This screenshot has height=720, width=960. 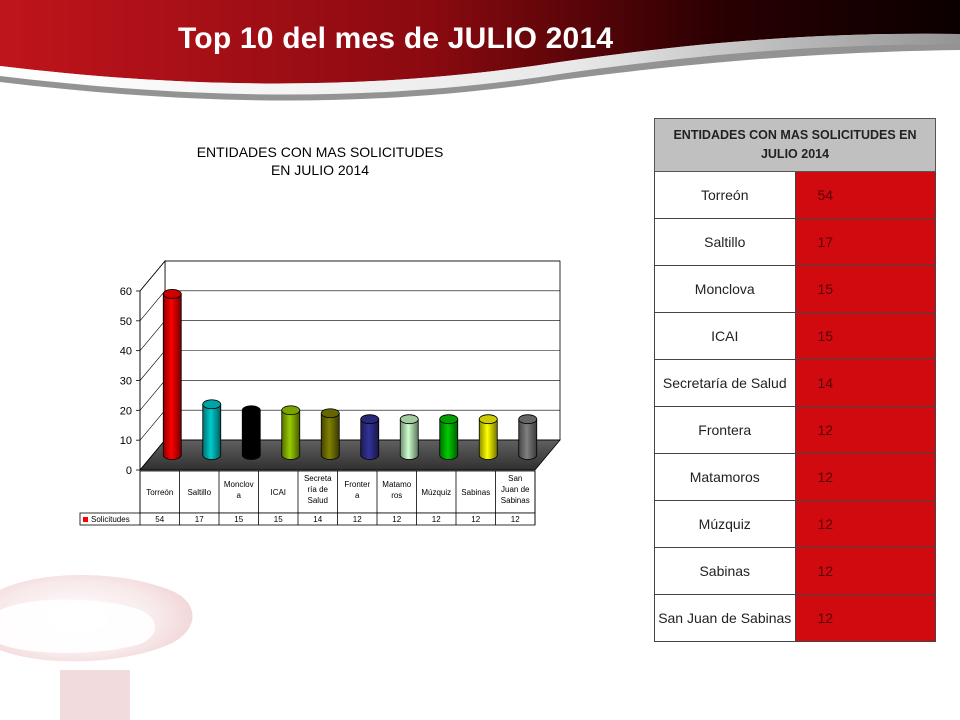 I want to click on table-row: Torreón 54, so click(x=795, y=195).